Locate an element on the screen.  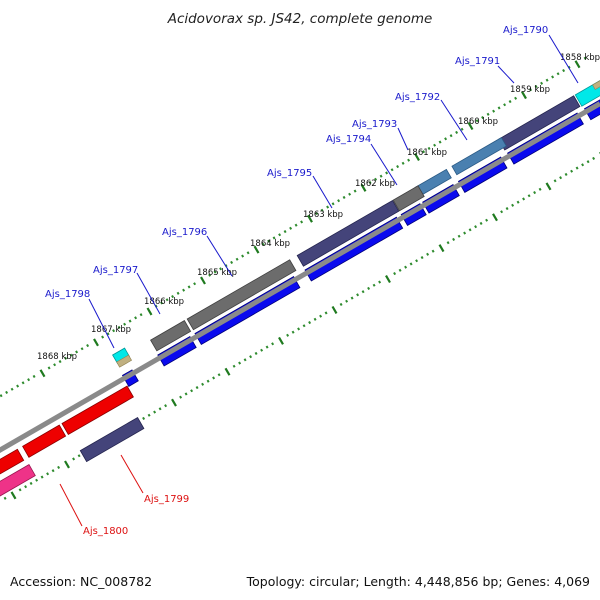
accession-label: Accession: NC_008782 is located at coordinates (81, 581).